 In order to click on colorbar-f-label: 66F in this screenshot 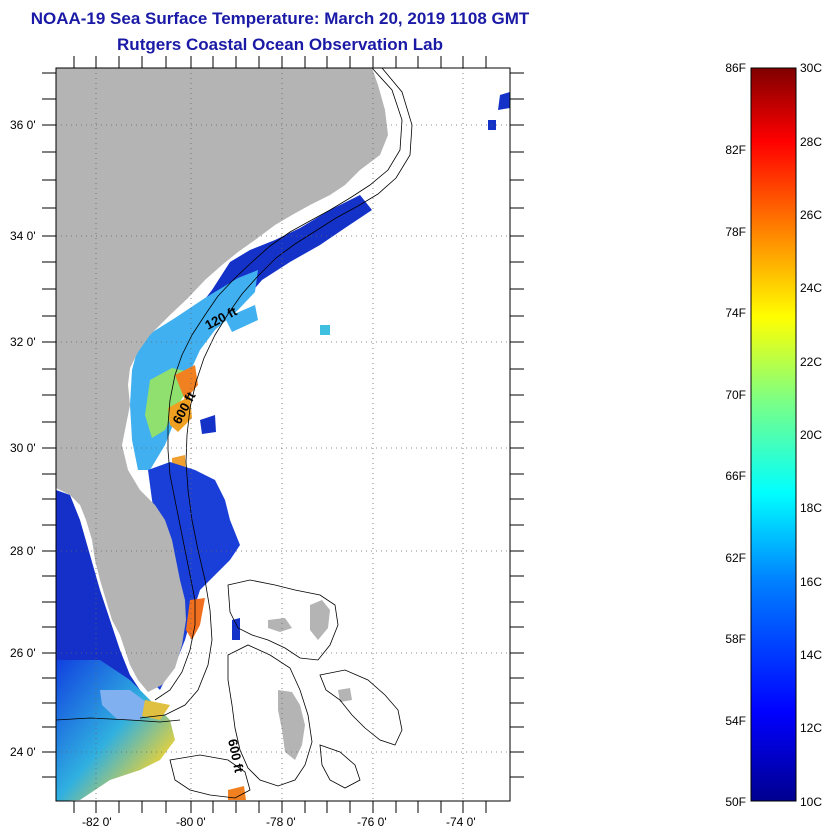, I will do `click(735, 476)`.